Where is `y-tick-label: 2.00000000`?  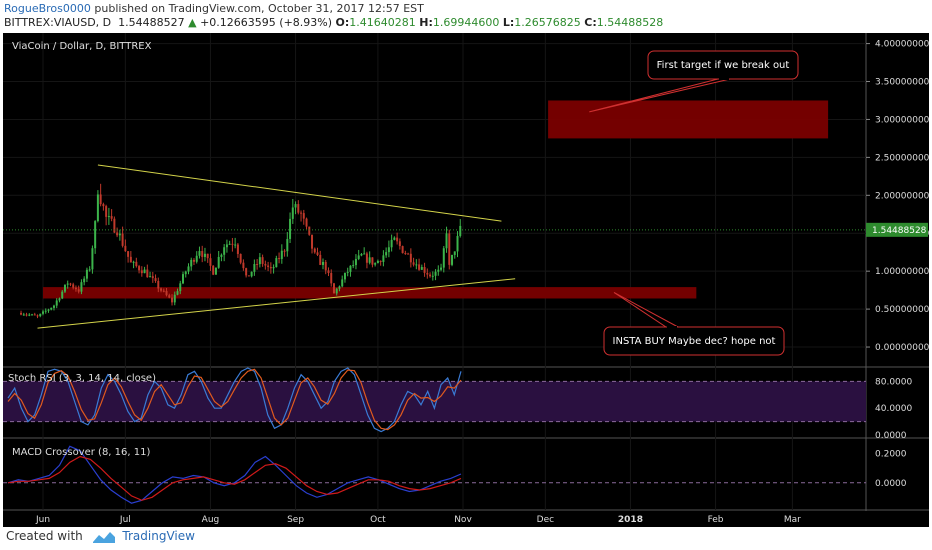 y-tick-label: 2.00000000 is located at coordinates (902, 196).